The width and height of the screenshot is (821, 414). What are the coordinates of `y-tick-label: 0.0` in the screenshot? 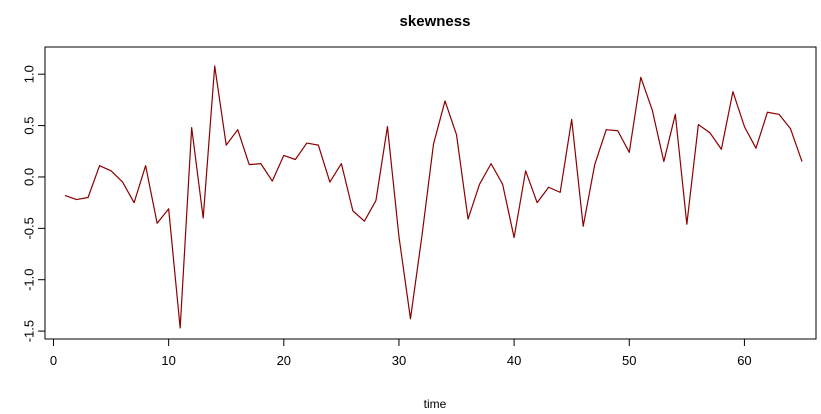 It's located at (29, 177).